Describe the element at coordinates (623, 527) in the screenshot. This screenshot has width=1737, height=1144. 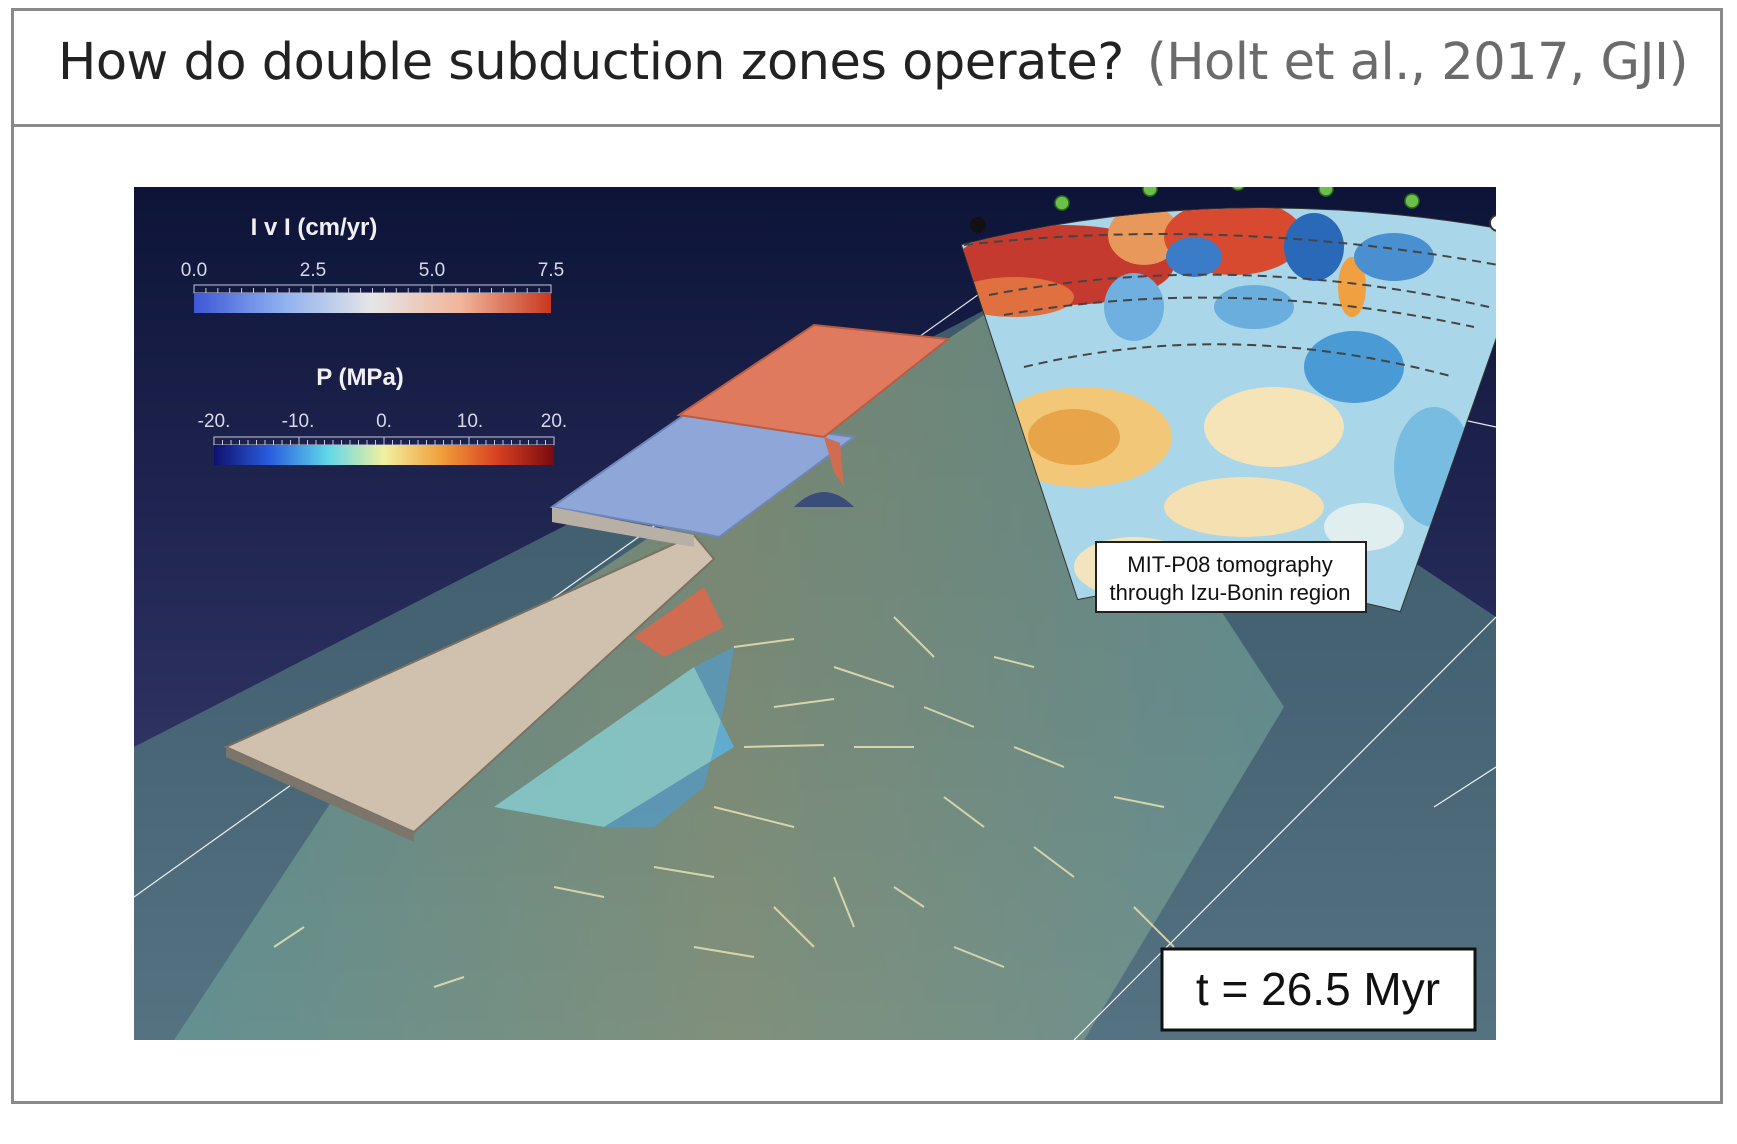
I see `middle-plate-edge` at that location.